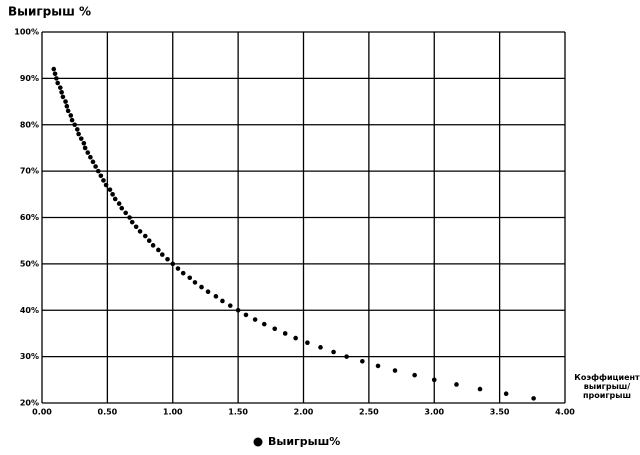  What do you see at coordinates (173, 412) in the screenshot?
I see `x-tick-label: 1.00` at bounding box center [173, 412].